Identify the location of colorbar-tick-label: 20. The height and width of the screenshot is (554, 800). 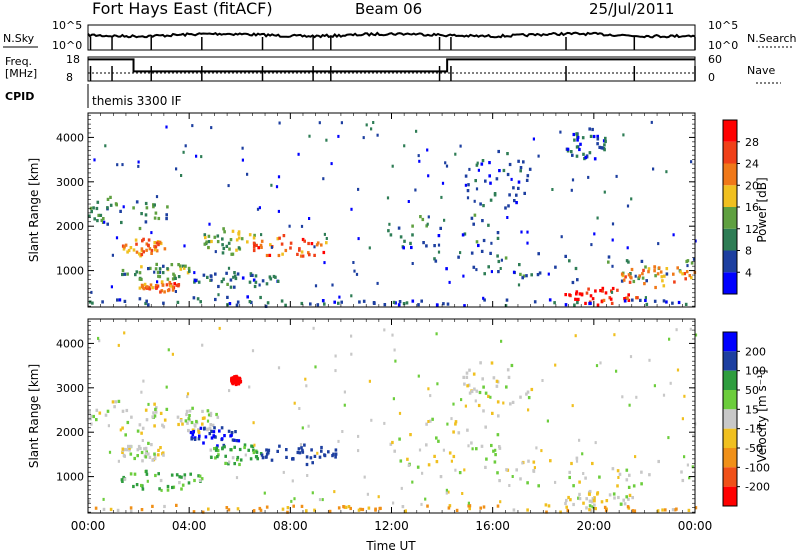
(752, 185).